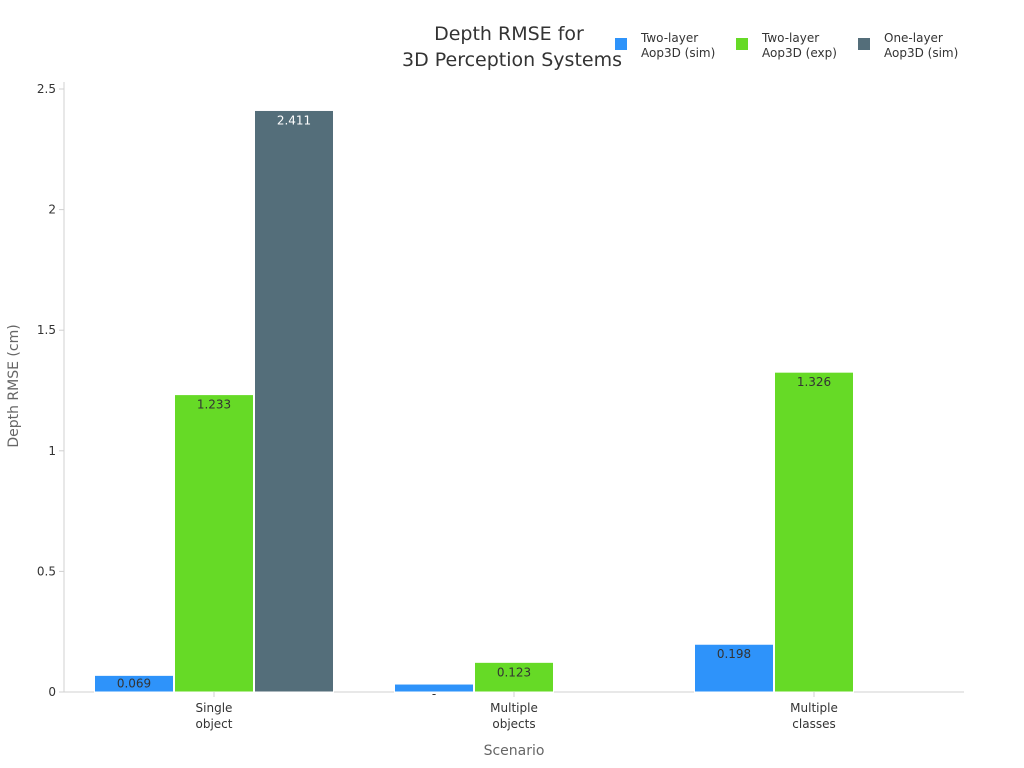 This screenshot has width=1024, height=768. Describe the element at coordinates (52, 451) in the screenshot. I see `y-tick-label: 1` at that location.